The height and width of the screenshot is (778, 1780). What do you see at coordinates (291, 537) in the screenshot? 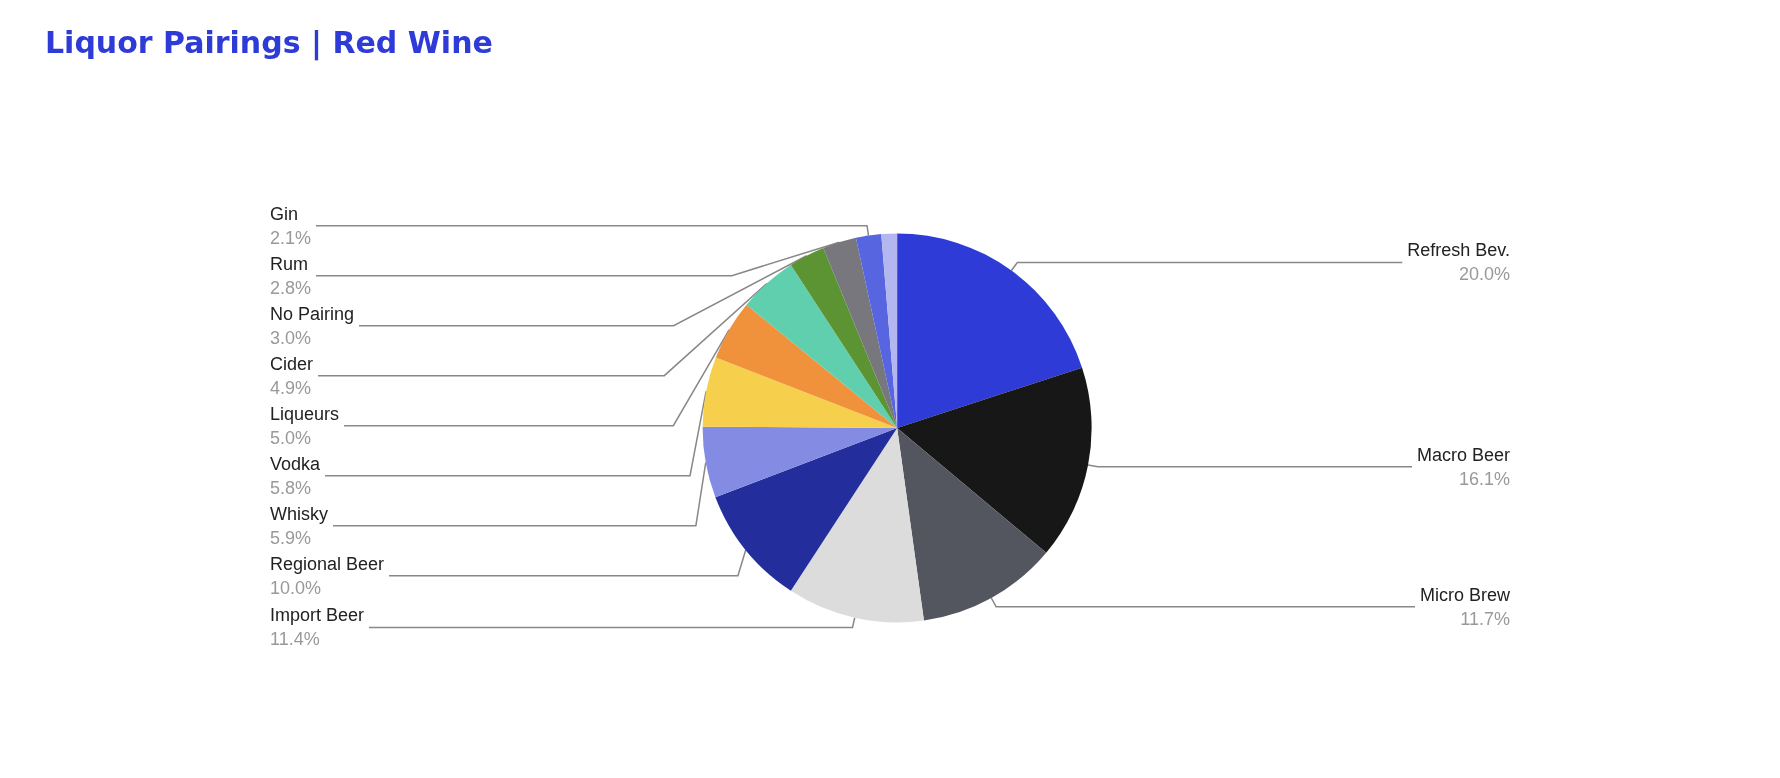
I see `data-label: 5.9%` at bounding box center [291, 537].